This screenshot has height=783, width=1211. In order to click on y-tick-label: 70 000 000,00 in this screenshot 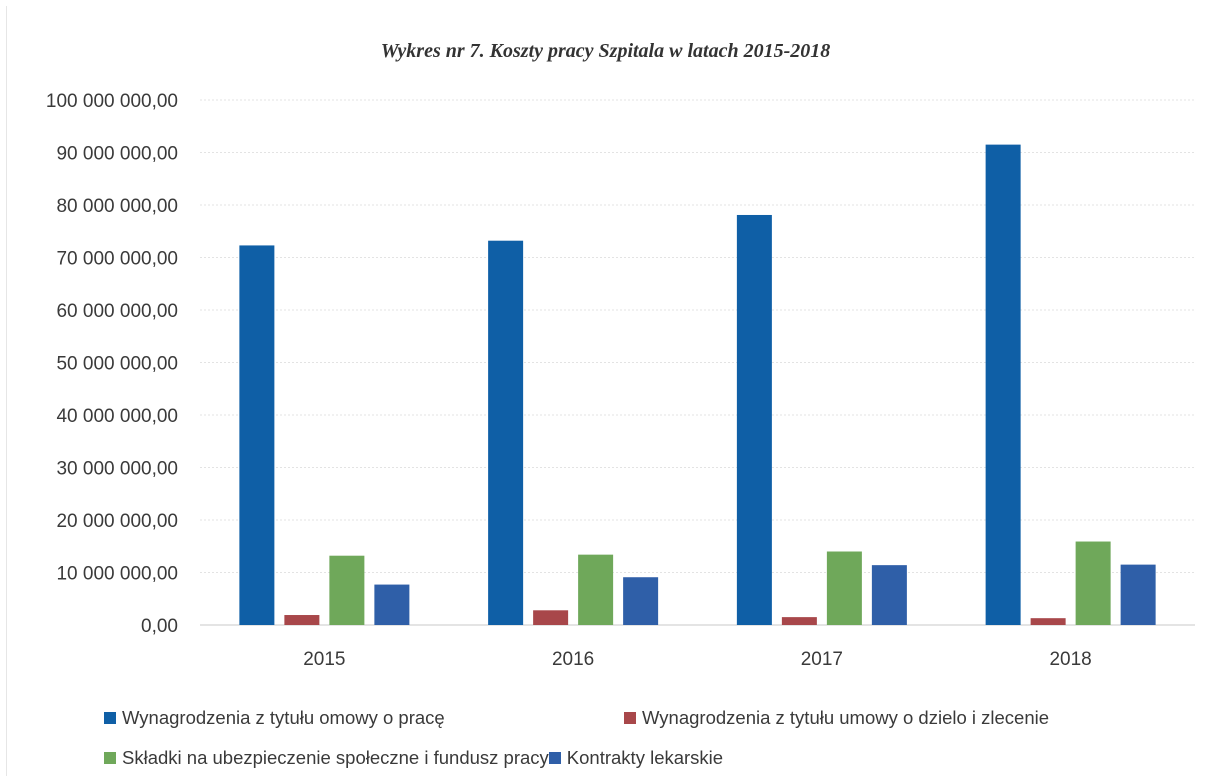, I will do `click(117, 259)`.